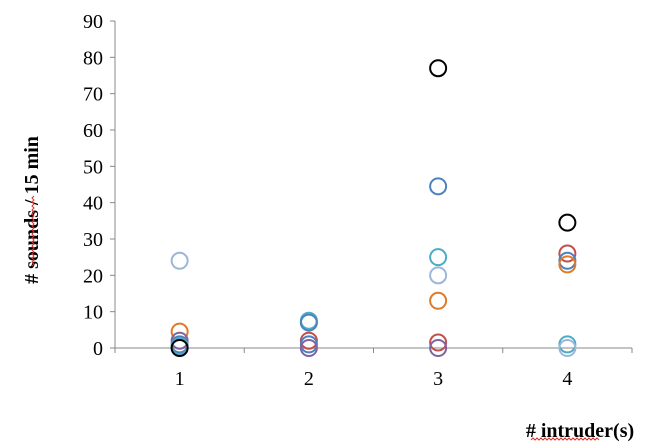 This screenshot has width=658, height=442. Describe the element at coordinates (567, 379) in the screenshot. I see `x-tick-label: 4` at that location.